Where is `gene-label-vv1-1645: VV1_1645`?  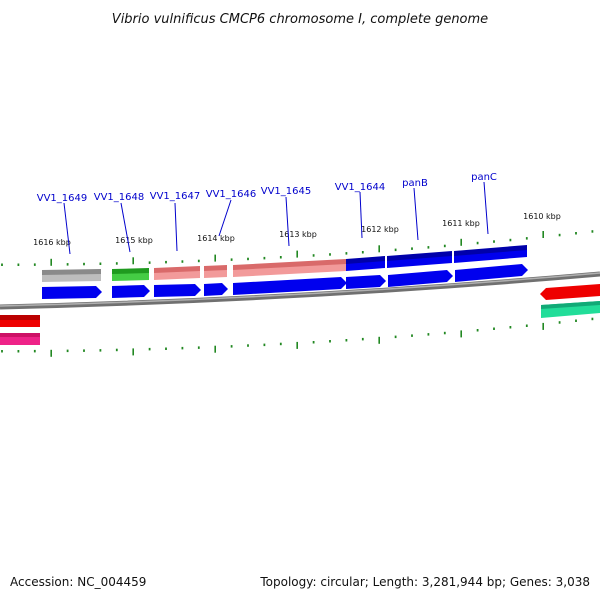 gene-label-vv1-1645: VV1_1645 is located at coordinates (286, 191).